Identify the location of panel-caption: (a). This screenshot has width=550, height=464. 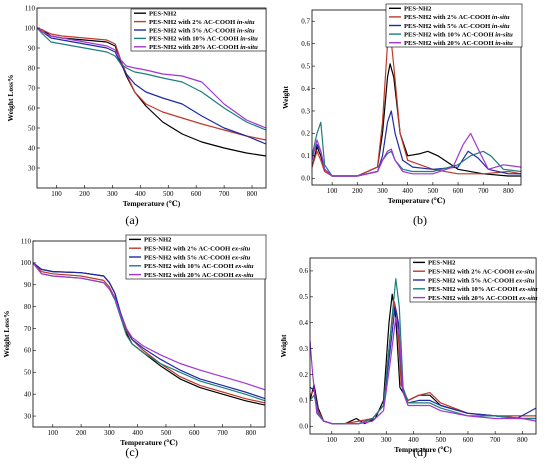
(131, 220).